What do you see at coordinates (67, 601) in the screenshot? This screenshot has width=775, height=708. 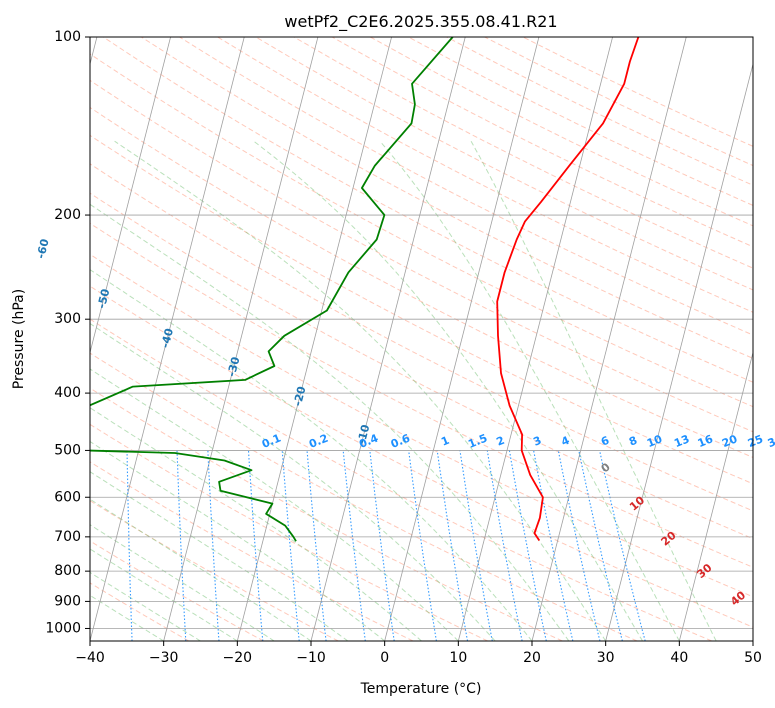 I see `y-tick-label: 900` at bounding box center [67, 601].